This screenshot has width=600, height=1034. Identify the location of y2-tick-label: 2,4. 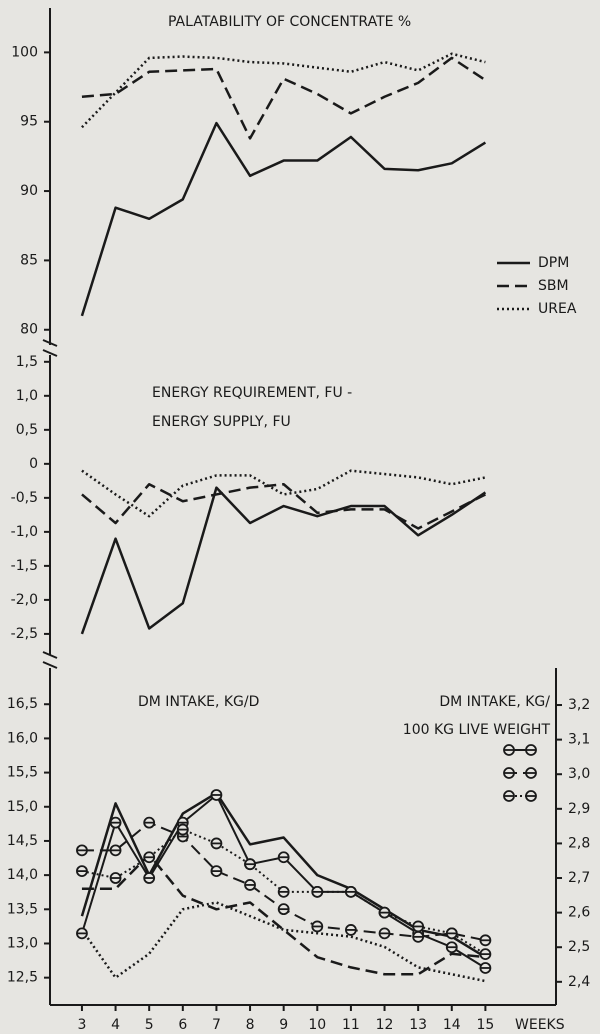
(579, 982).